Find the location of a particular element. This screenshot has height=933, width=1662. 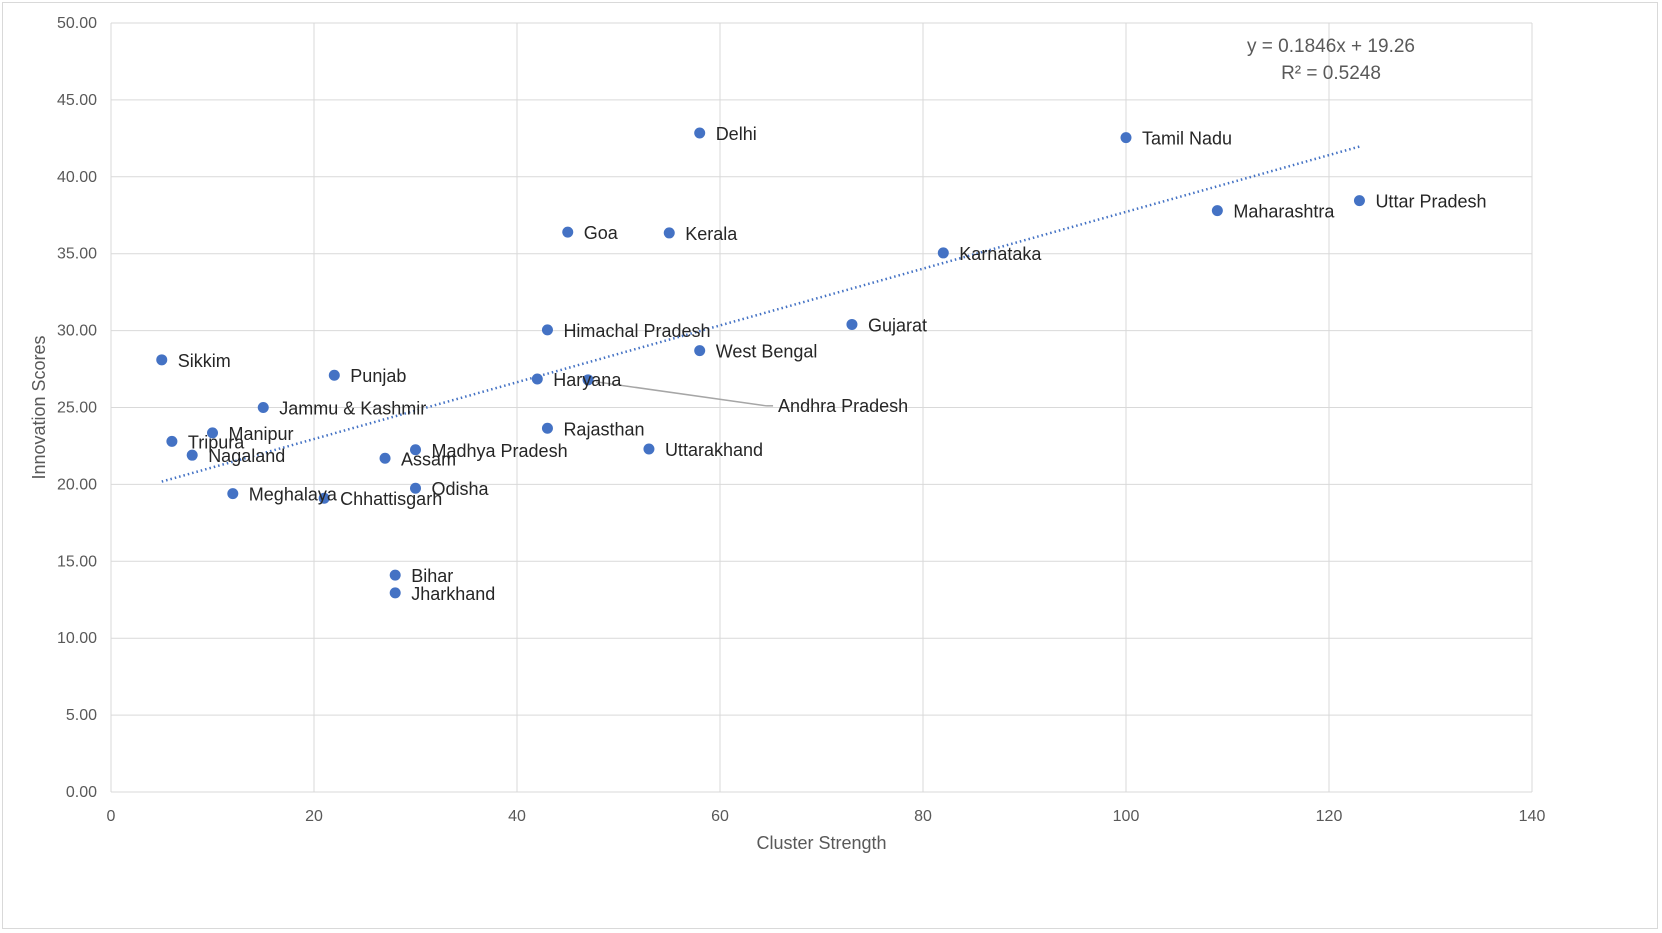

point-label: Rajasthan is located at coordinates (603, 429).